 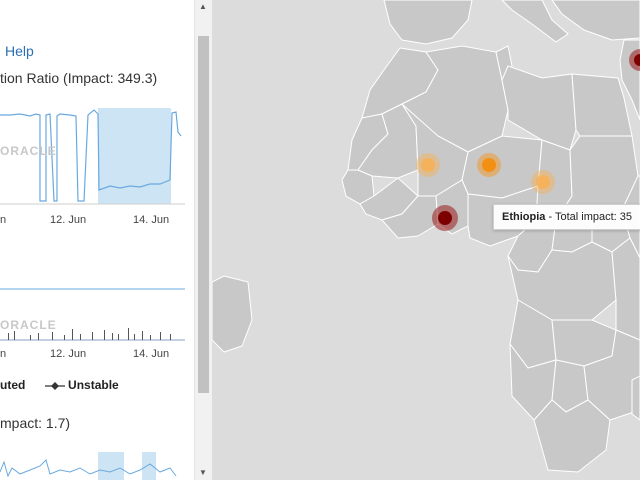 What do you see at coordinates (535, 21) in the screenshot?
I see `italy-shape` at bounding box center [535, 21].